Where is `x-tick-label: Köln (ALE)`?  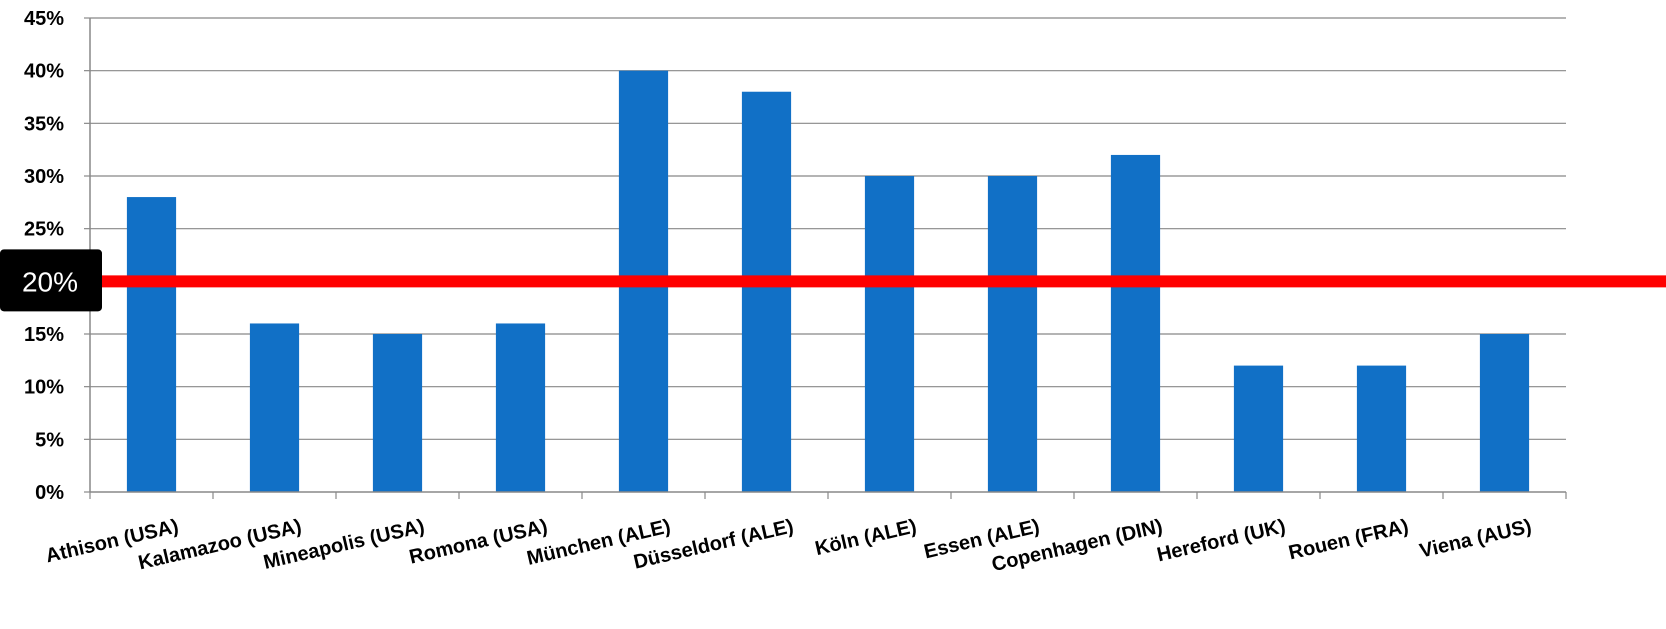
x-tick-label: Köln (ALE) is located at coordinates (866, 537).